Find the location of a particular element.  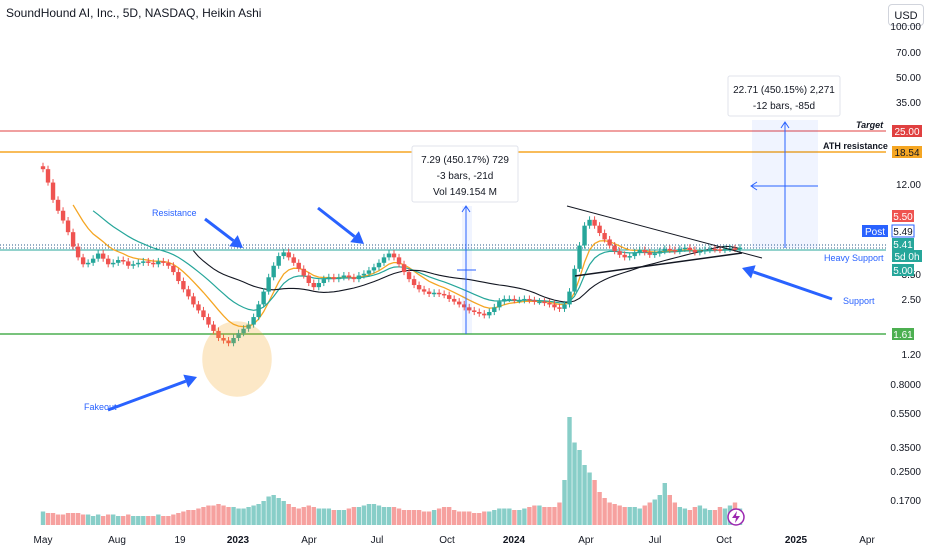

price-axis-label: 2.50 is located at coordinates (912, 300).